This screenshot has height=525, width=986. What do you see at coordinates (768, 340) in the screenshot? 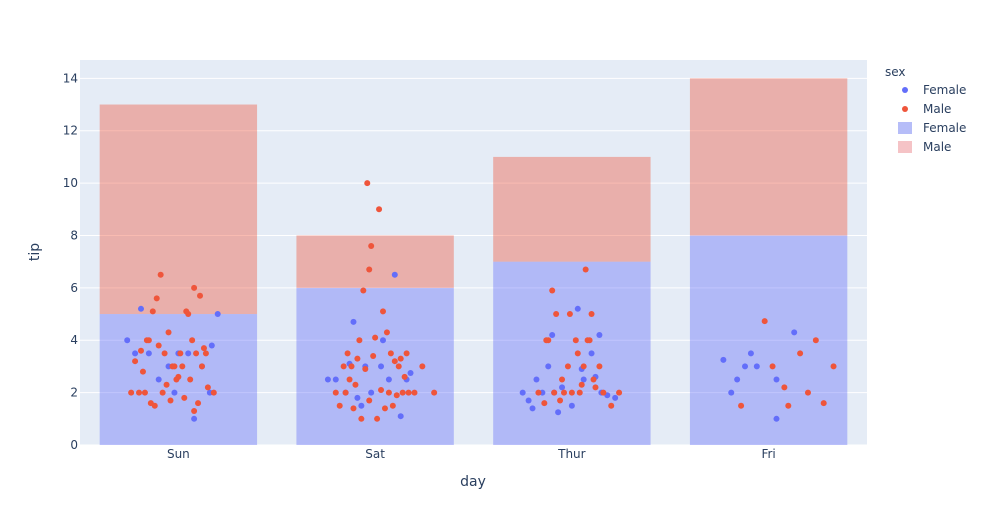
I see `bar-female-fri` at bounding box center [768, 340].